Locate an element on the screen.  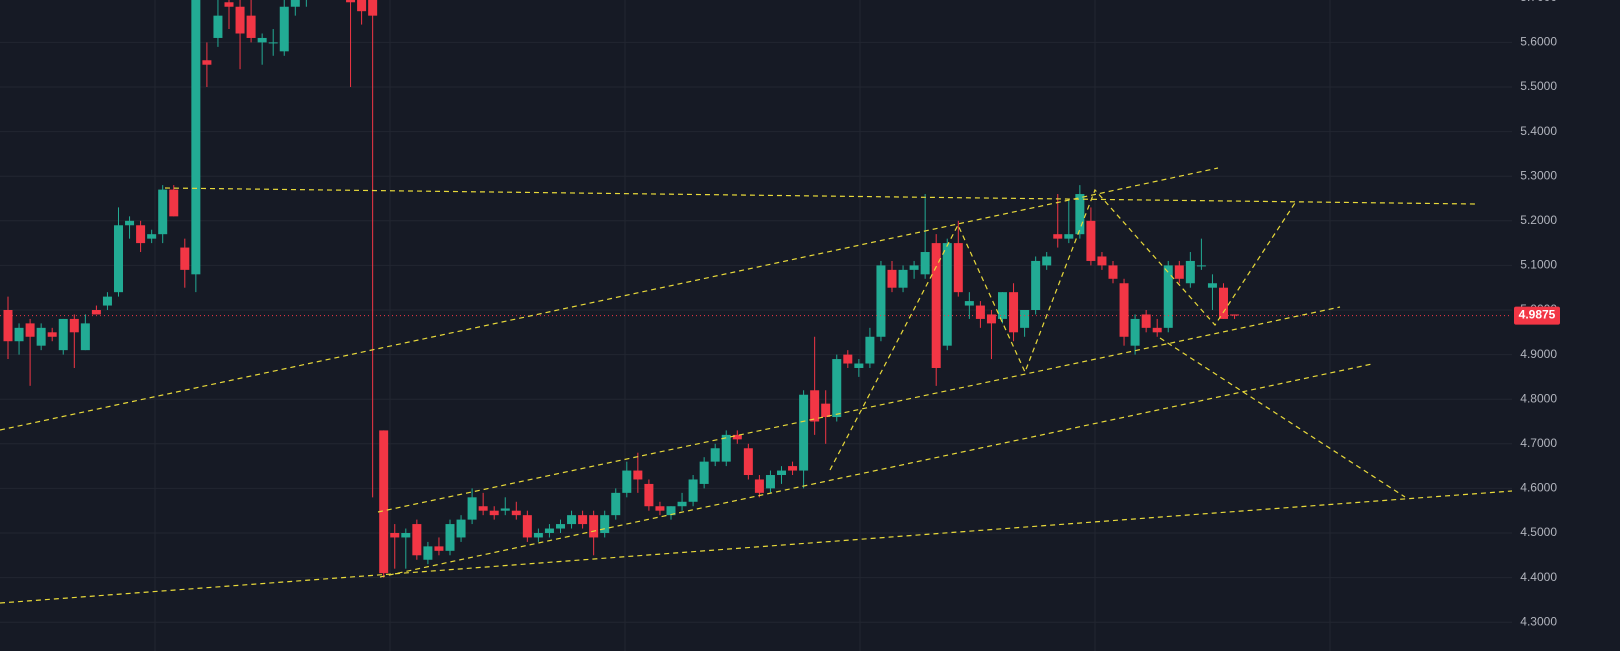
y-tick-label: 5.6000 is located at coordinates (1538, 42).